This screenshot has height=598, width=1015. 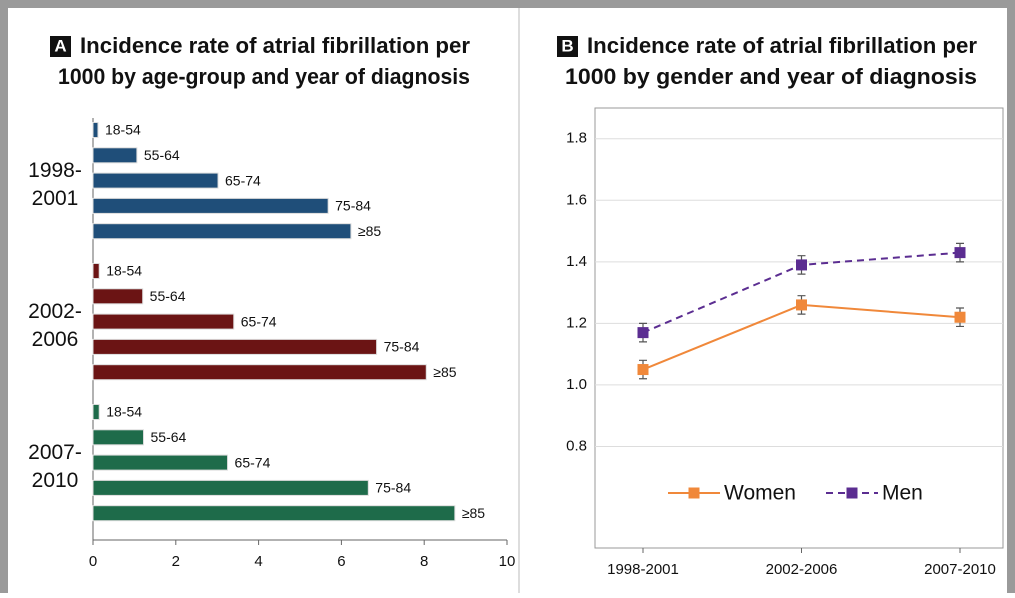 I want to click on frame-left, so click(x=4, y=296).